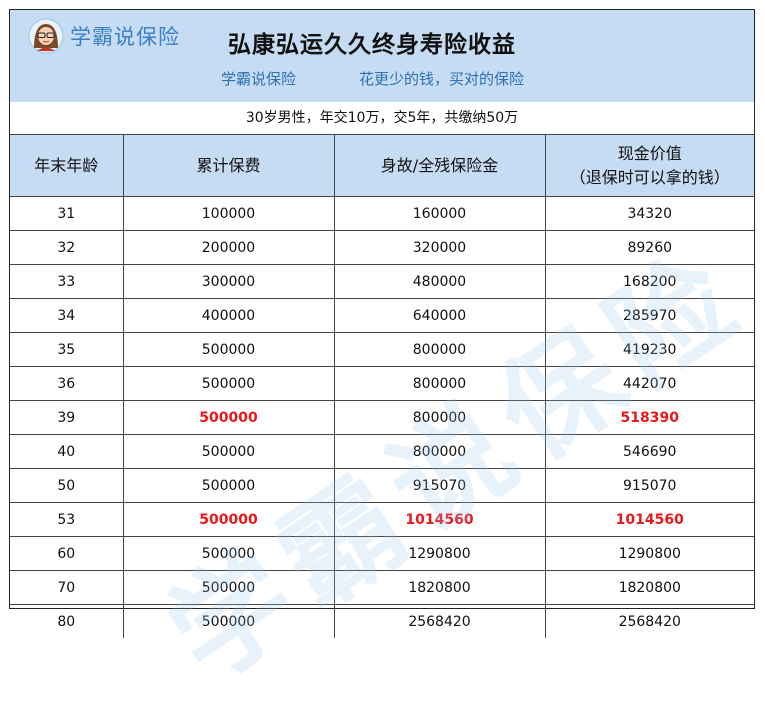  Describe the element at coordinates (439, 281) in the screenshot. I see `cell-death-benefit: 480000` at that location.